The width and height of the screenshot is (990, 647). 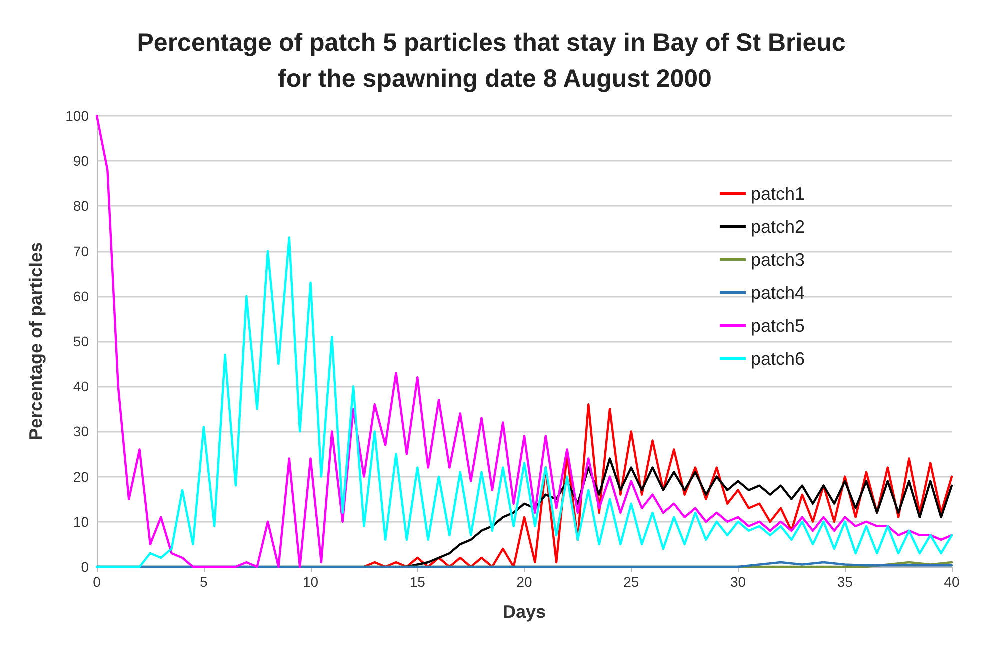 I want to click on x-tick-label: 30, so click(x=738, y=582).